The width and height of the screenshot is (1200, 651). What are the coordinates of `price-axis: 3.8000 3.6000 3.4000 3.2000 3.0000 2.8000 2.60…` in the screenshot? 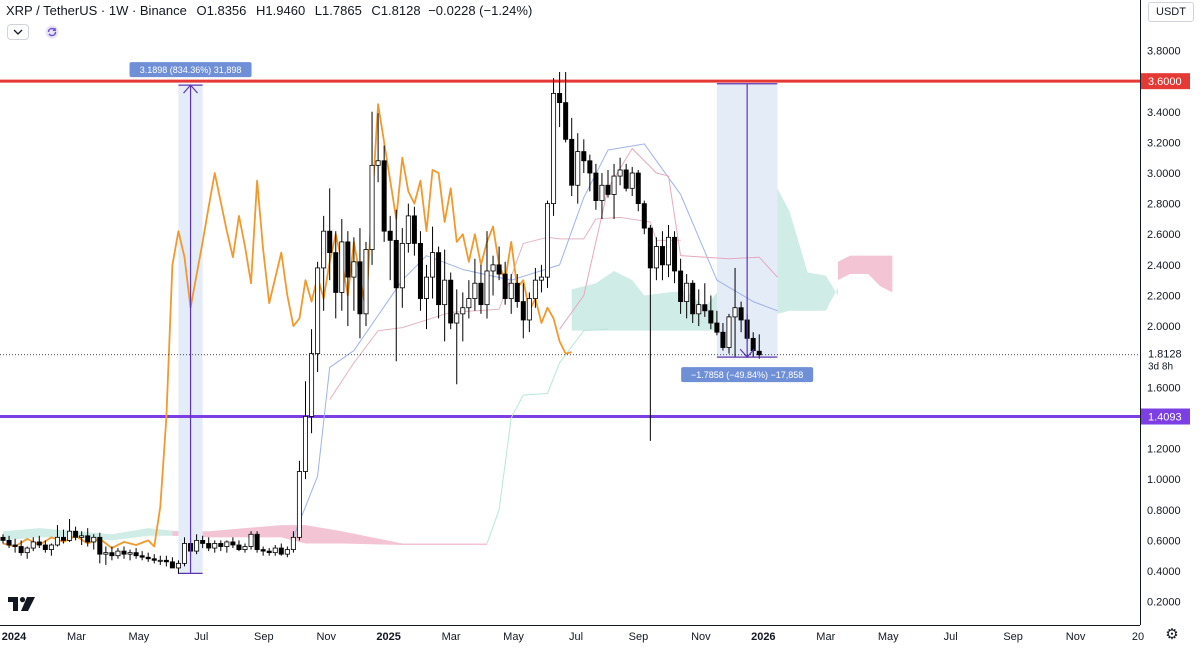 It's located at (1164, 327).